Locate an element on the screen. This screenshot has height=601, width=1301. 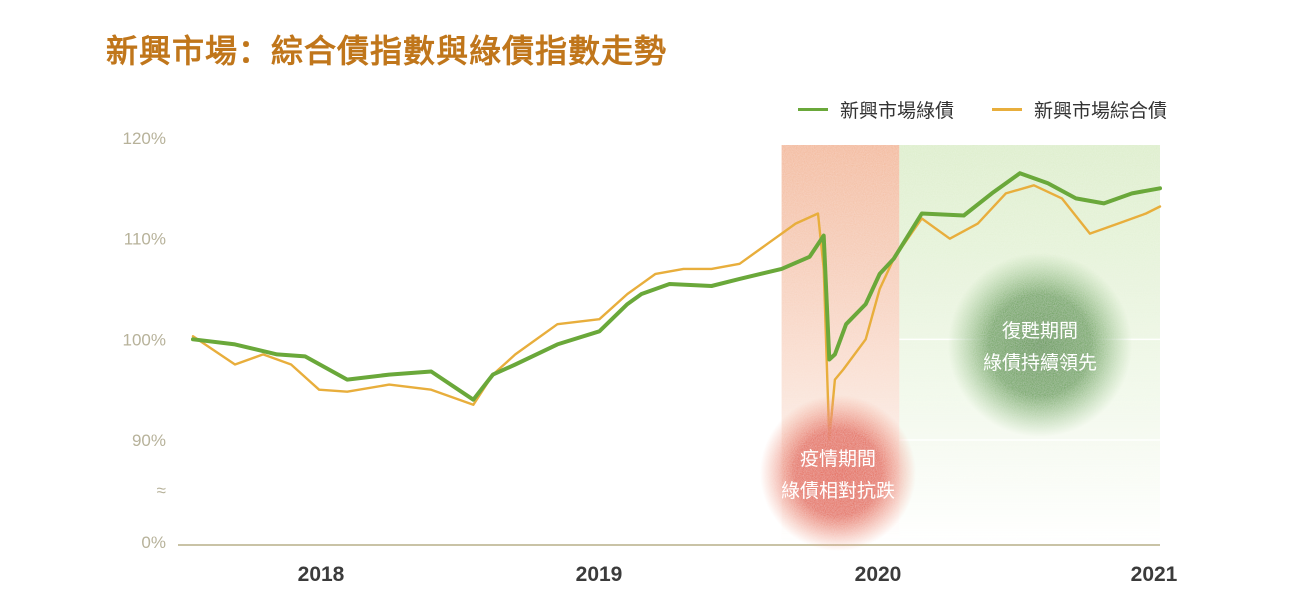
annotation-text: 疫情期間 is located at coordinates (838, 459).